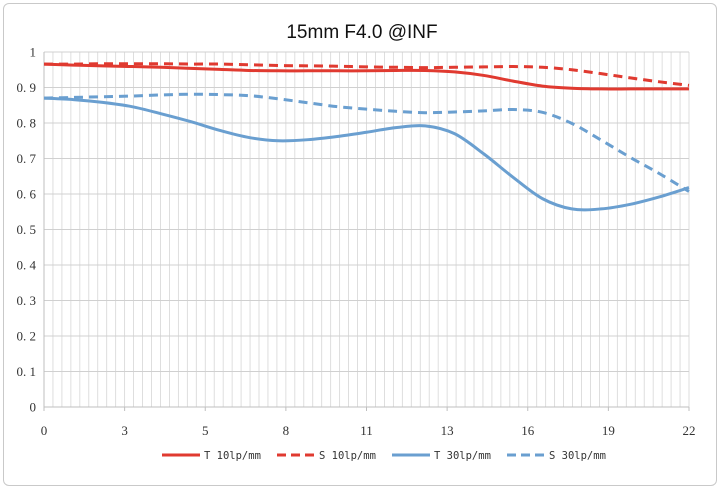 The height and width of the screenshot is (492, 720). I want to click on y-tick-label: 0. 3, so click(27, 300).